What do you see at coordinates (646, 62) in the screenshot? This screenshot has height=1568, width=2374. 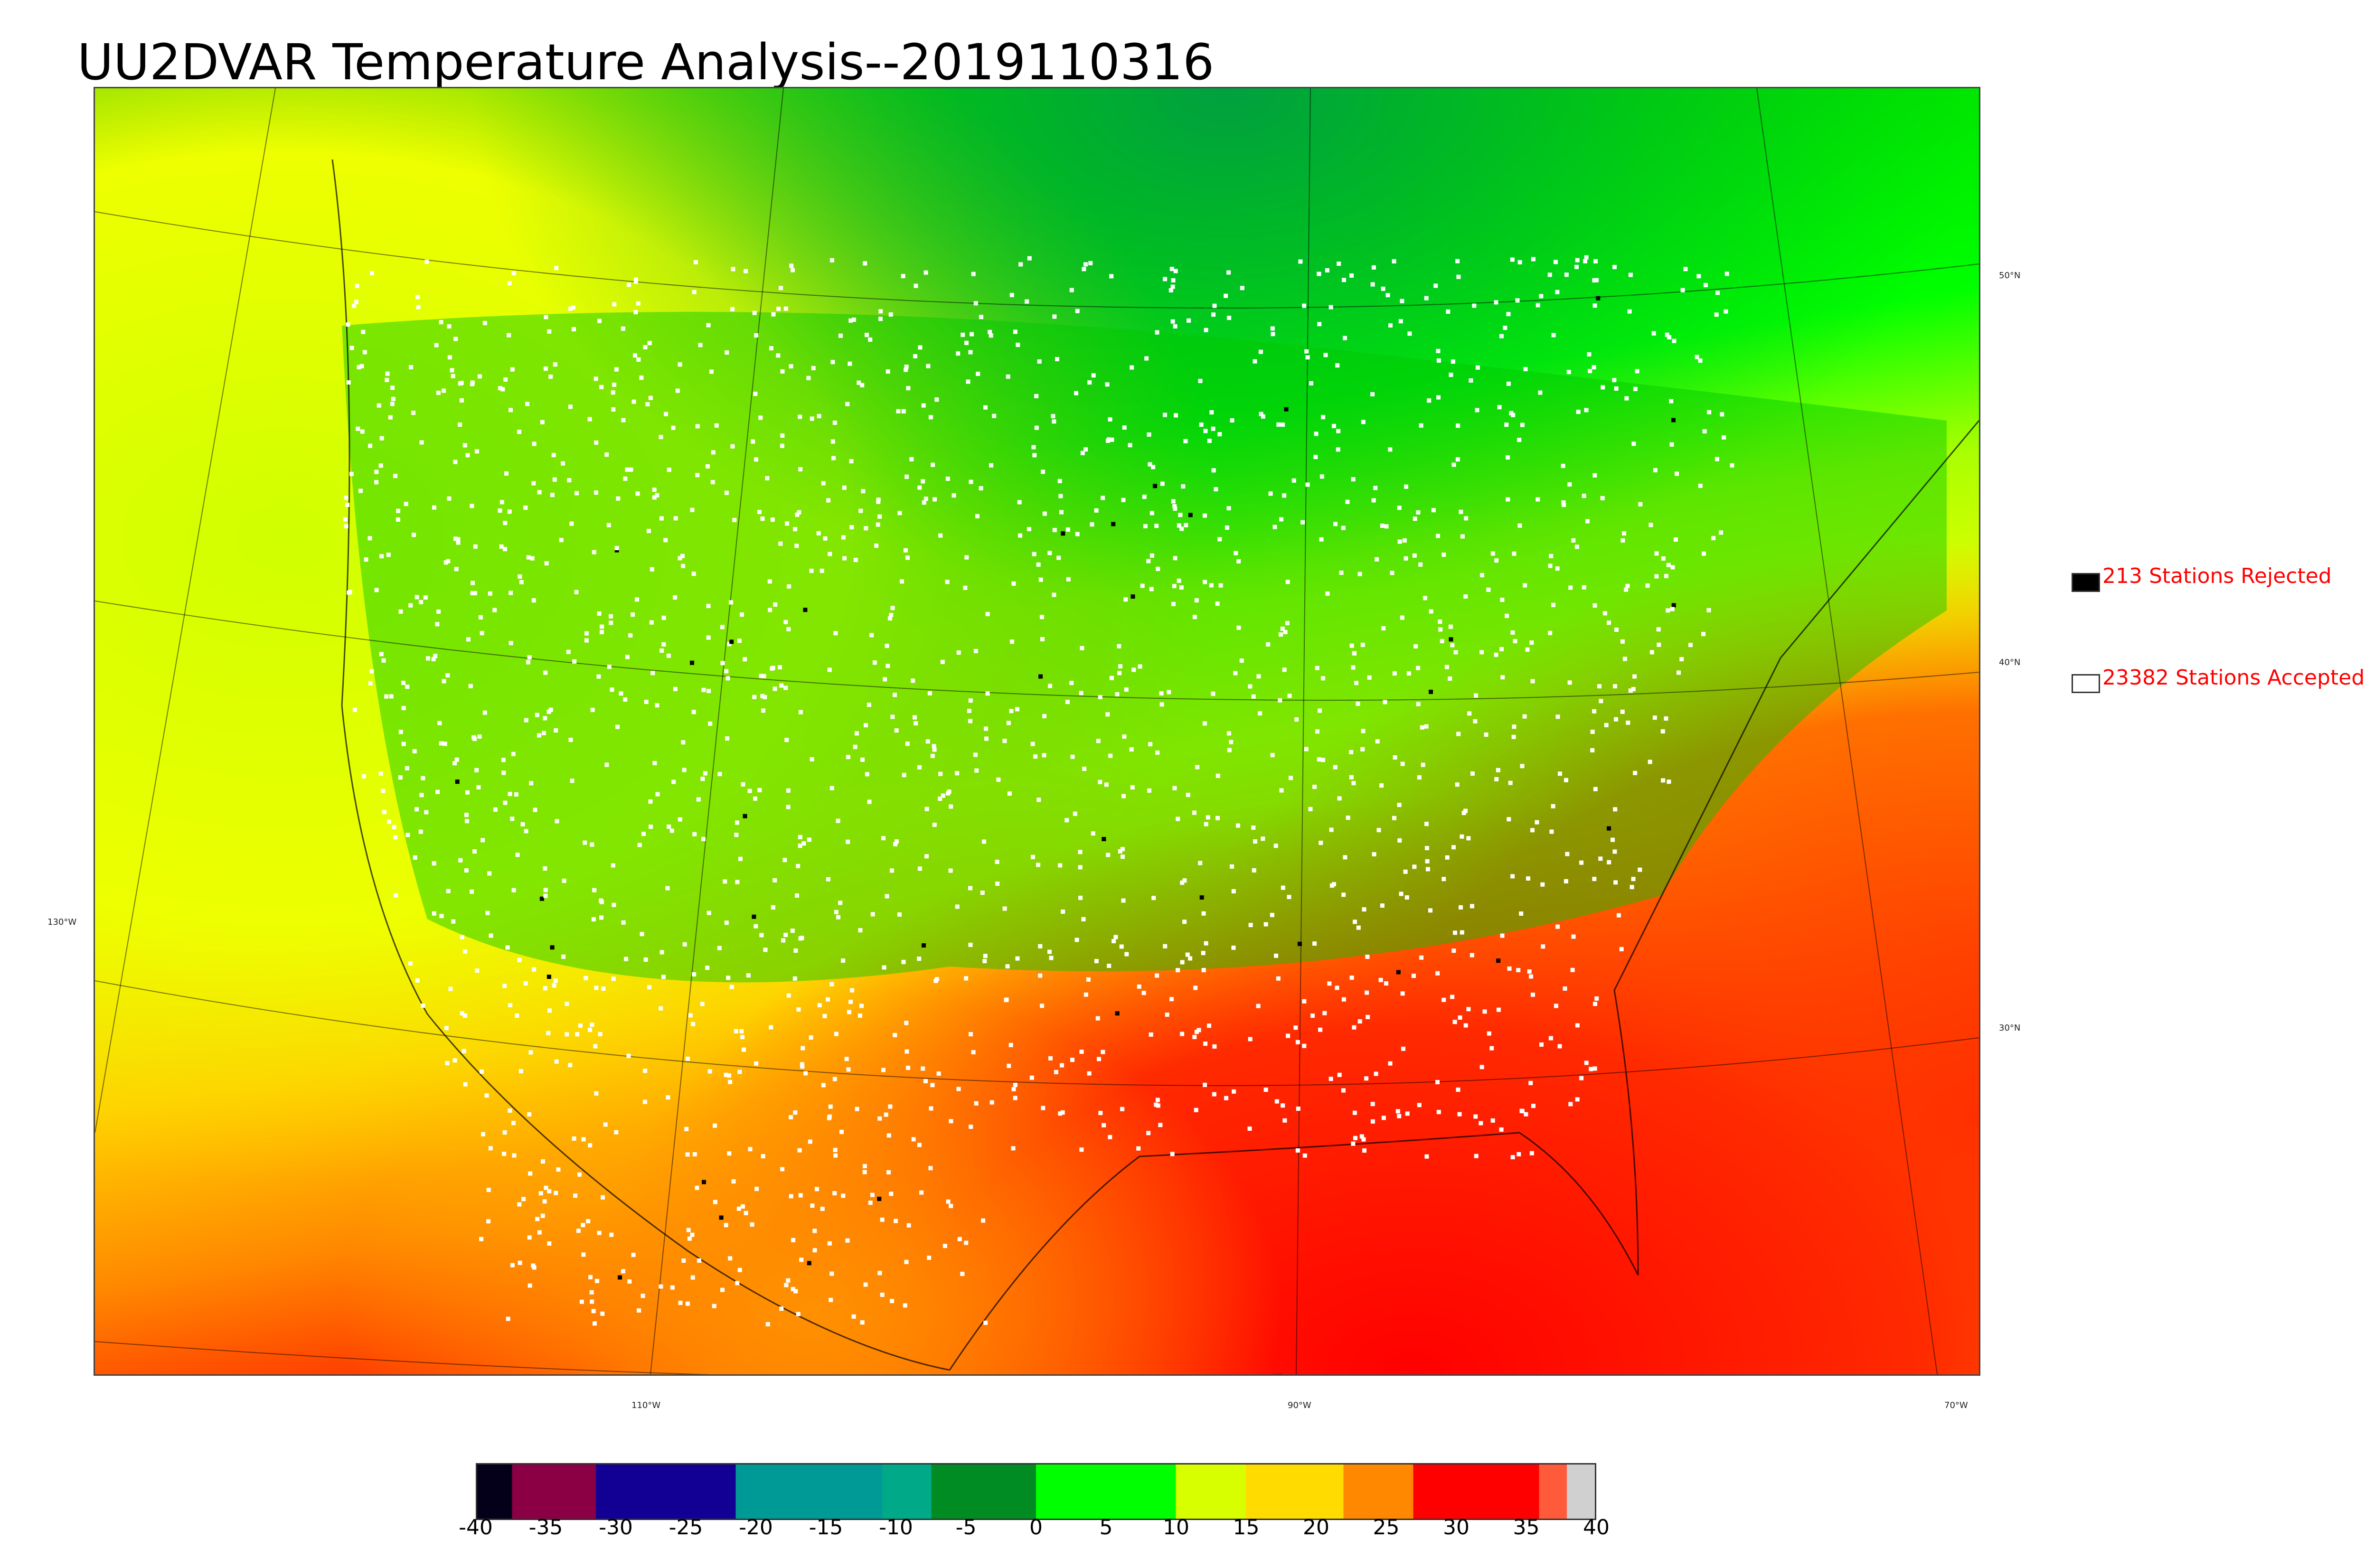 I see `map-title: UU2DVAR Temperature Analysis--2019110316` at bounding box center [646, 62].